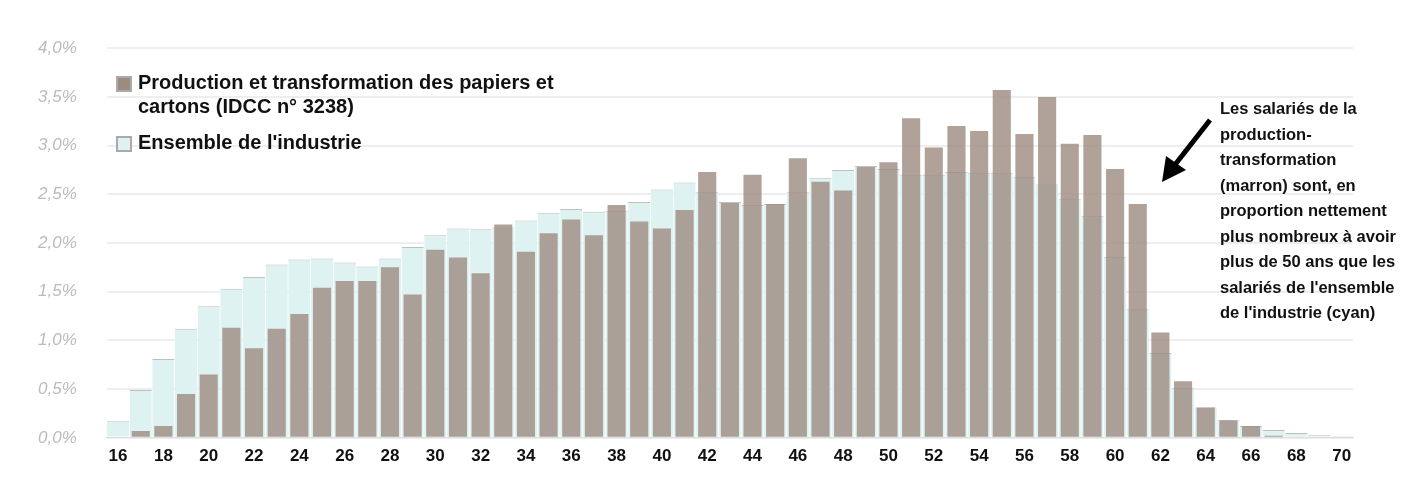 This screenshot has width=1406, height=486. I want to click on y-tick-label: 2,0%, so click(57, 242).